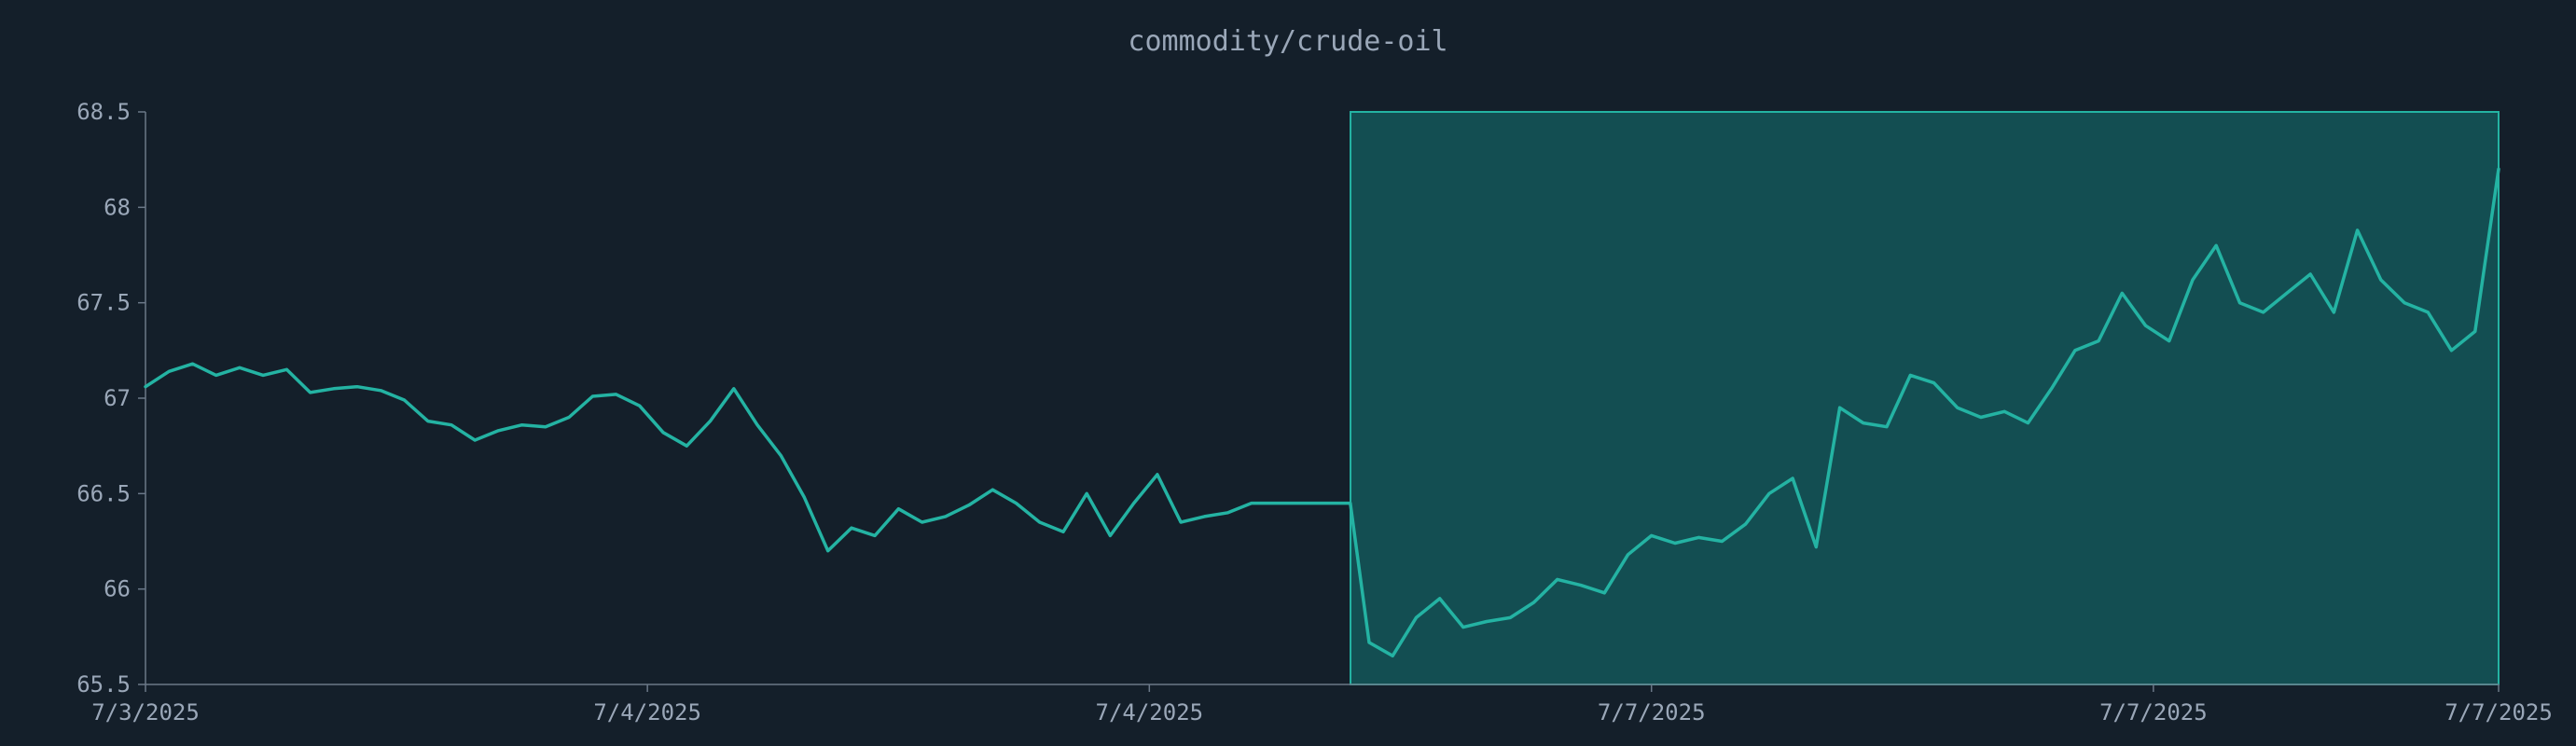  What do you see at coordinates (103, 112) in the screenshot?
I see `y-tick-label: 68.5` at bounding box center [103, 112].